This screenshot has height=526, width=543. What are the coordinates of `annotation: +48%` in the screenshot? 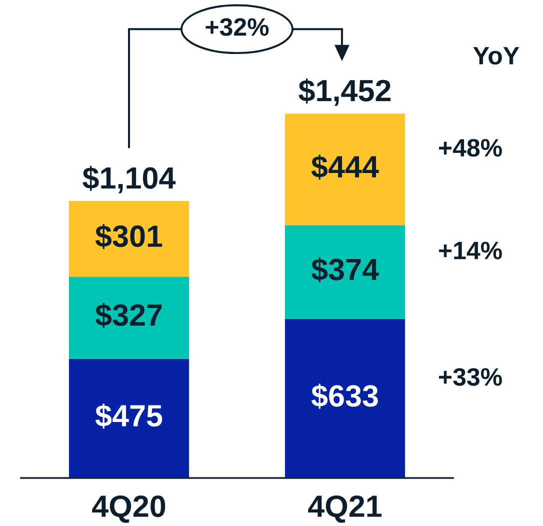 It's located at (470, 147).